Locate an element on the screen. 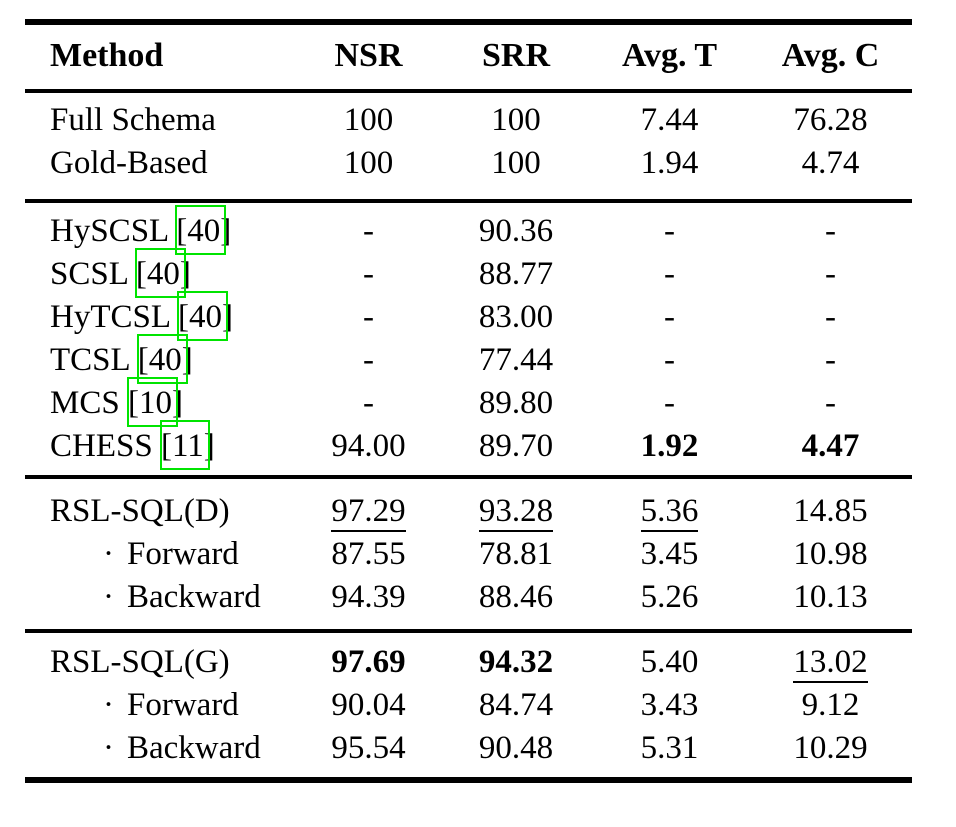  method-cell: SCSL [40] is located at coordinates (160, 273).